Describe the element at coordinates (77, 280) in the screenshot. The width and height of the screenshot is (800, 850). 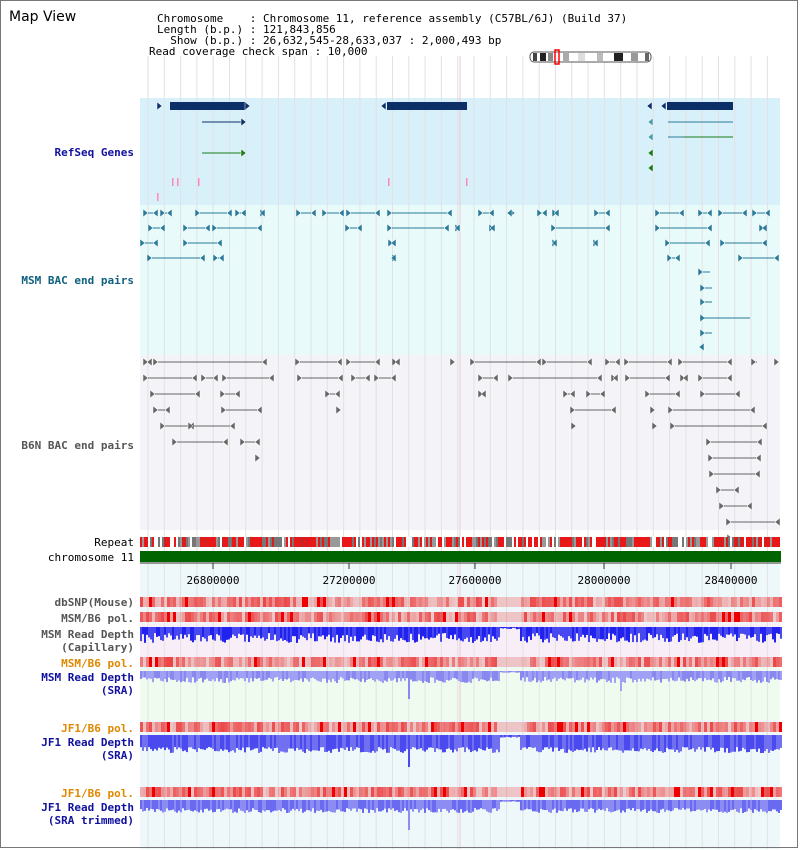
I see `msm-bac-end-pairs-label: MSM BAC end pairs` at that location.